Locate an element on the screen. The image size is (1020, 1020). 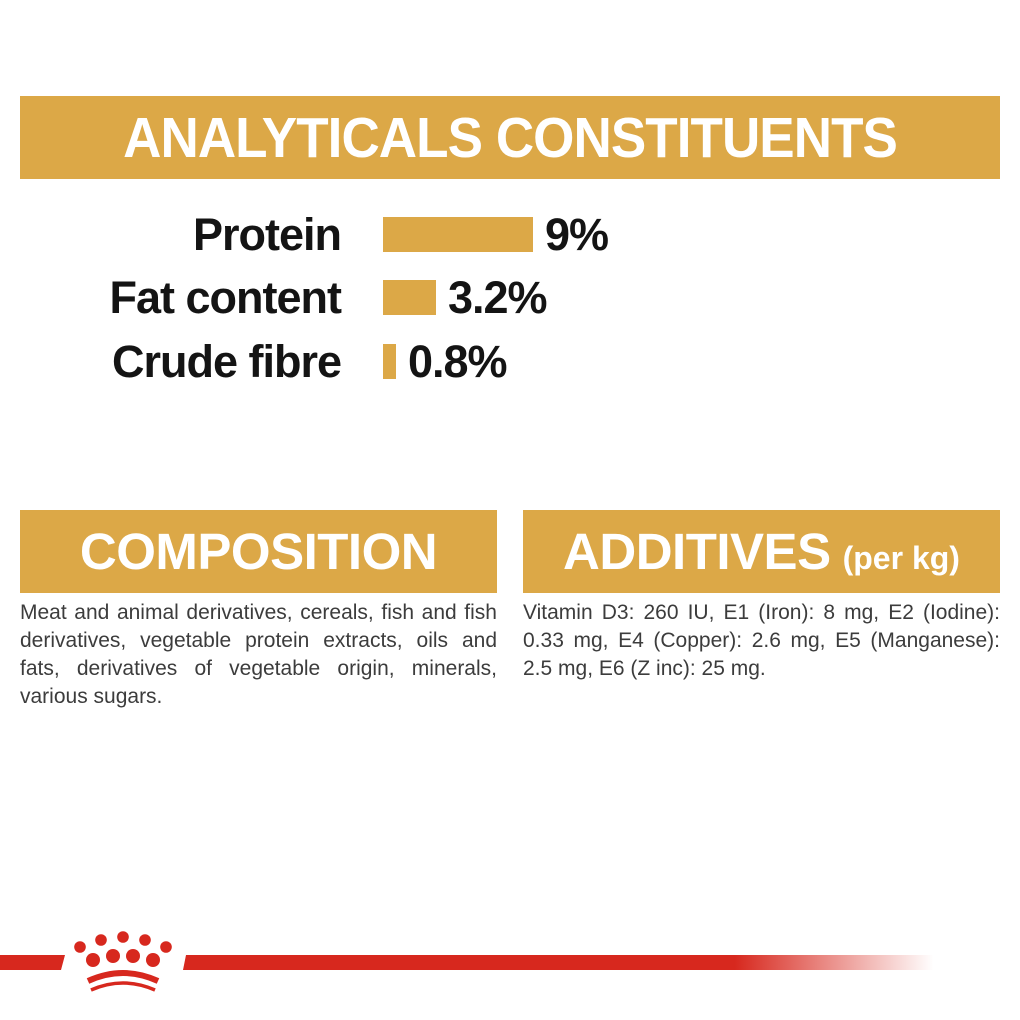
additives-heading-suffix: (per kg) is located at coordinates (901, 558).